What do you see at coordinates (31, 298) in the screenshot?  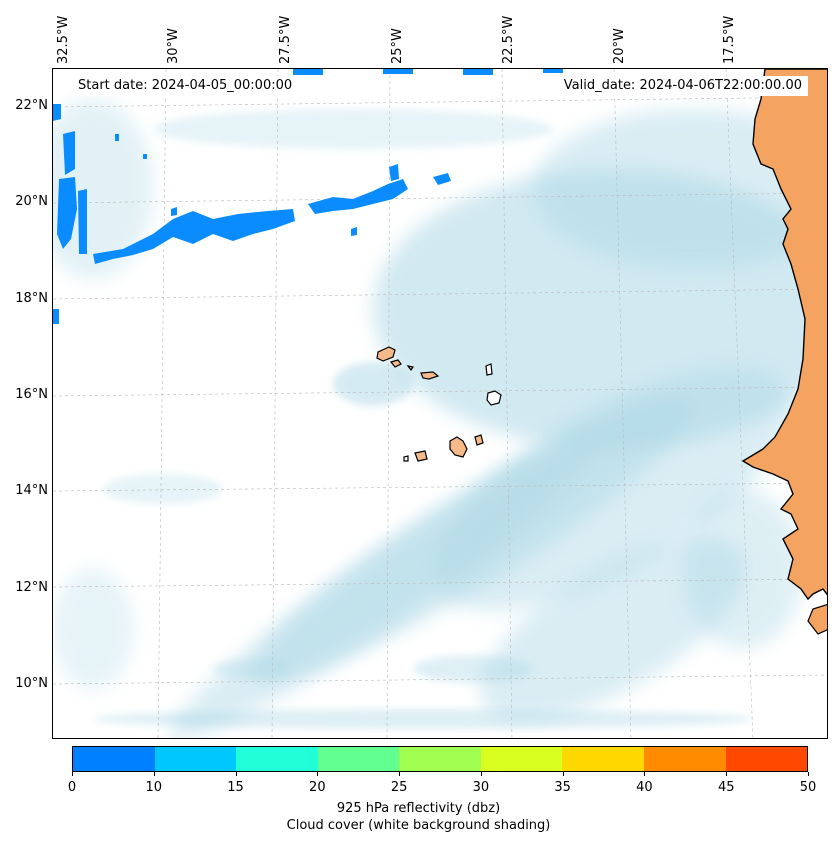 I see `latitude-label: 18°N` at bounding box center [31, 298].